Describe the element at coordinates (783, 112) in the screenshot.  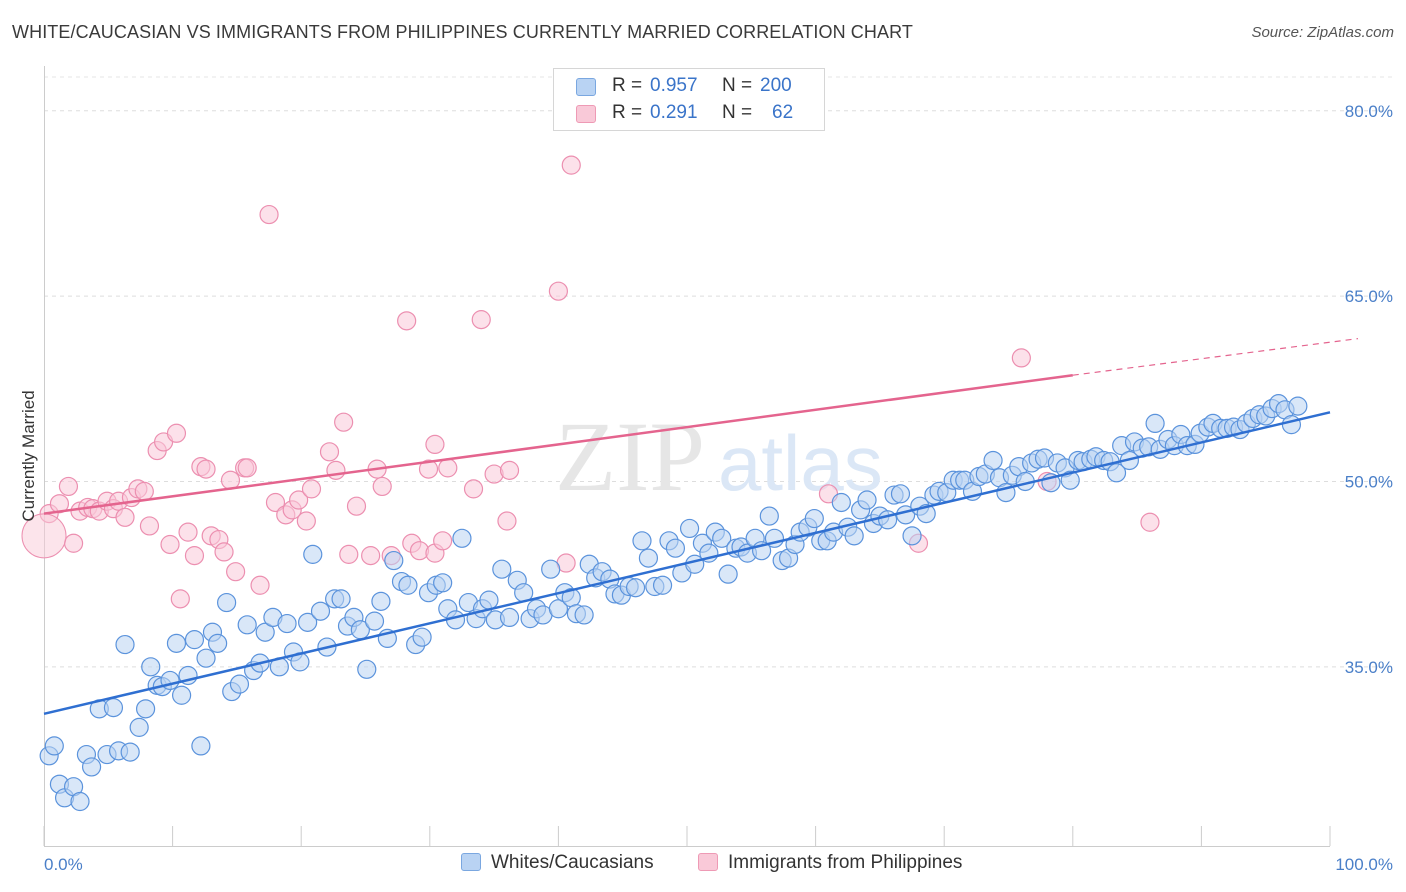
I see `legend-n-value: 62` at that location.